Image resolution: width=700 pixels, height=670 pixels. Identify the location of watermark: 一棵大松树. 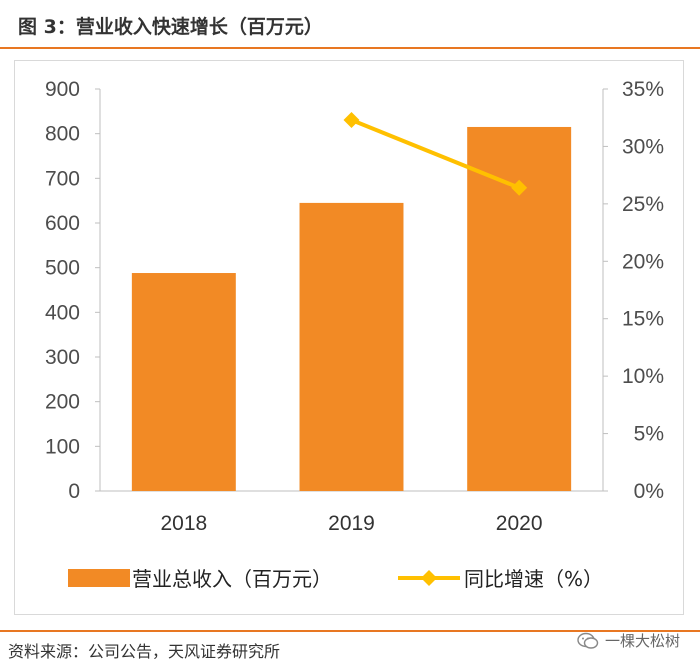
(628, 640).